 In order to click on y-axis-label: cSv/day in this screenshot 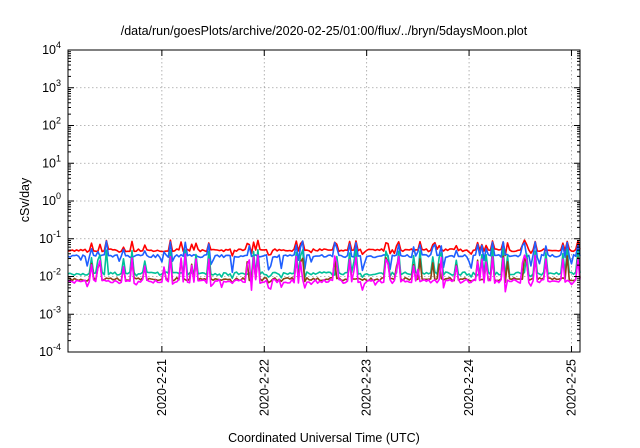, I will do `click(25, 199)`.